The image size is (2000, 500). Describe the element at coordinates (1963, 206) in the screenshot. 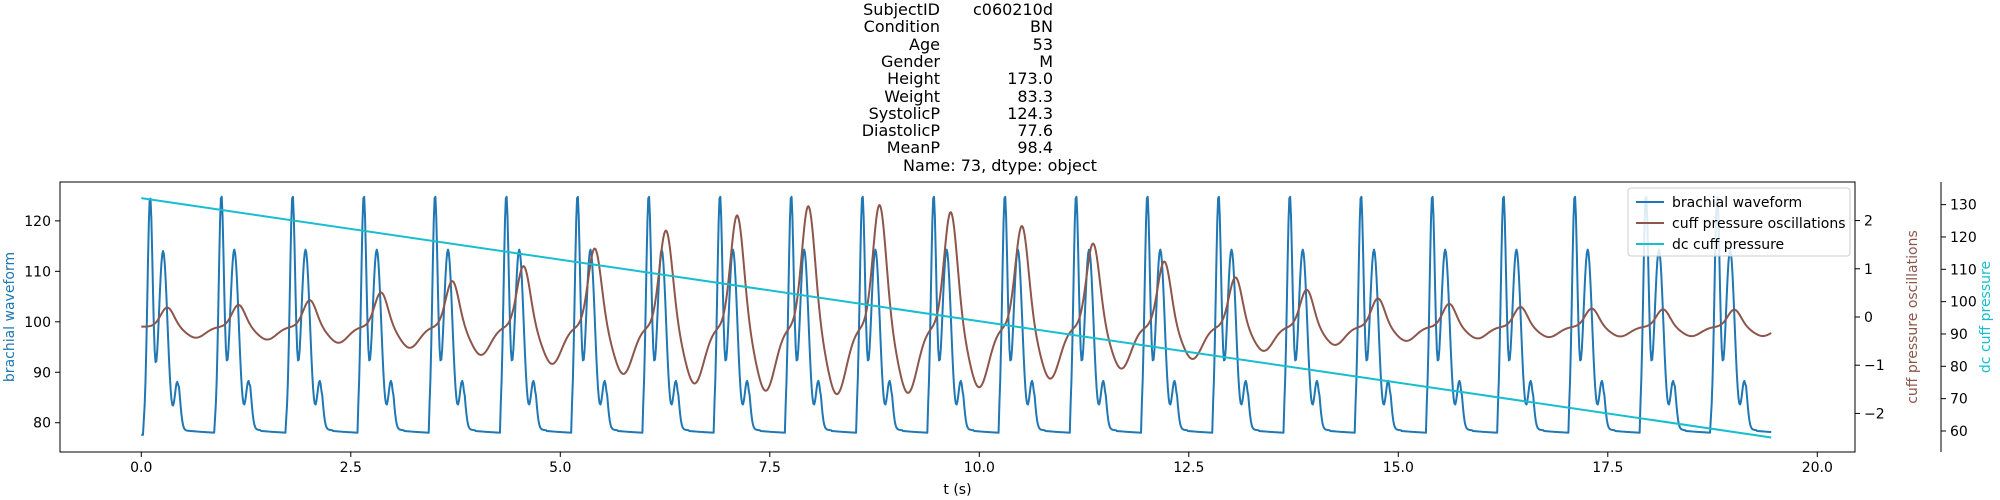

I see `y-tick-label: 130` at that location.